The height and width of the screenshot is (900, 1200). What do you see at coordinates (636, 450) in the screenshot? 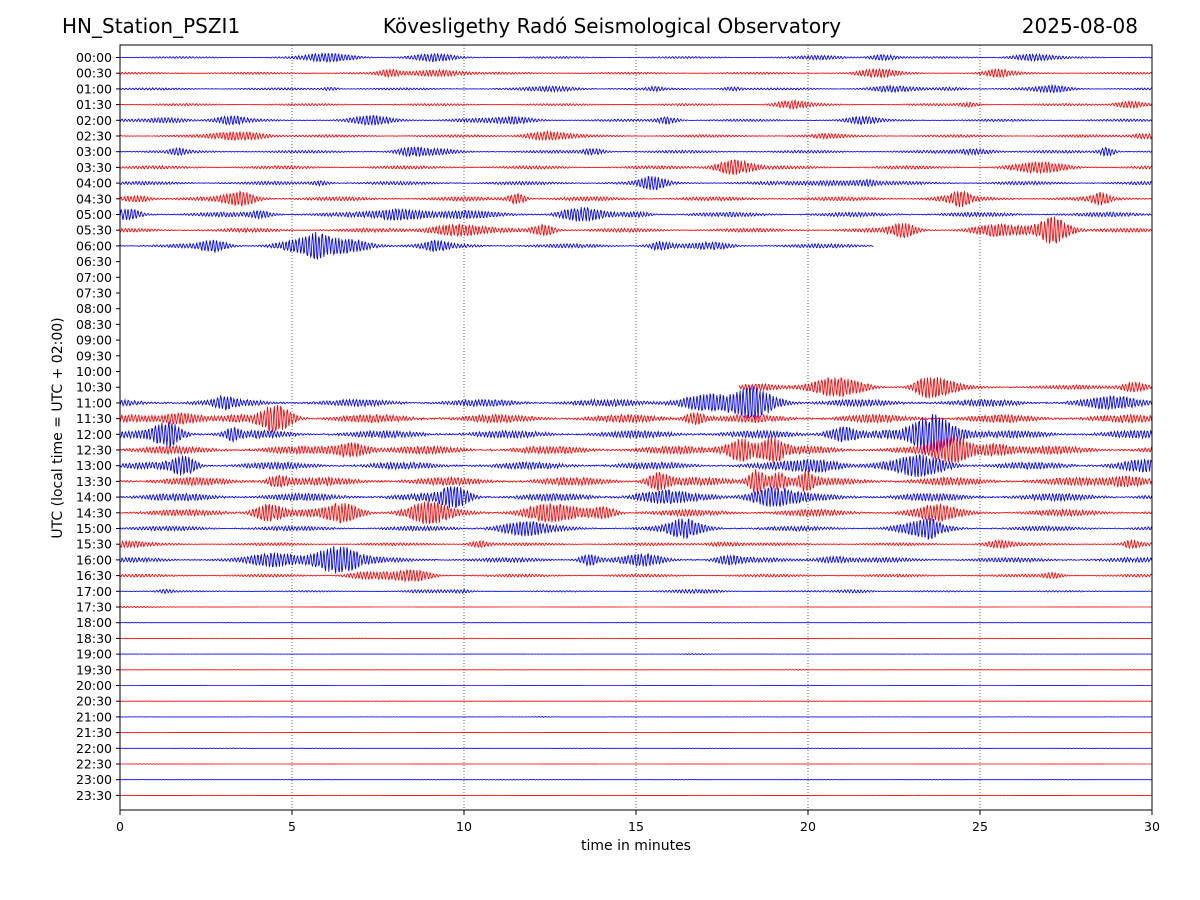
I see `trace-12:30` at bounding box center [636, 450].